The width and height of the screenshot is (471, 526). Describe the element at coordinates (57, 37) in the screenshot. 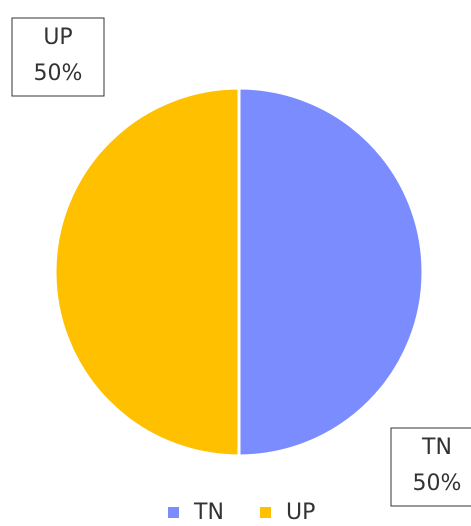

I see `data-label-name: UP` at that location.